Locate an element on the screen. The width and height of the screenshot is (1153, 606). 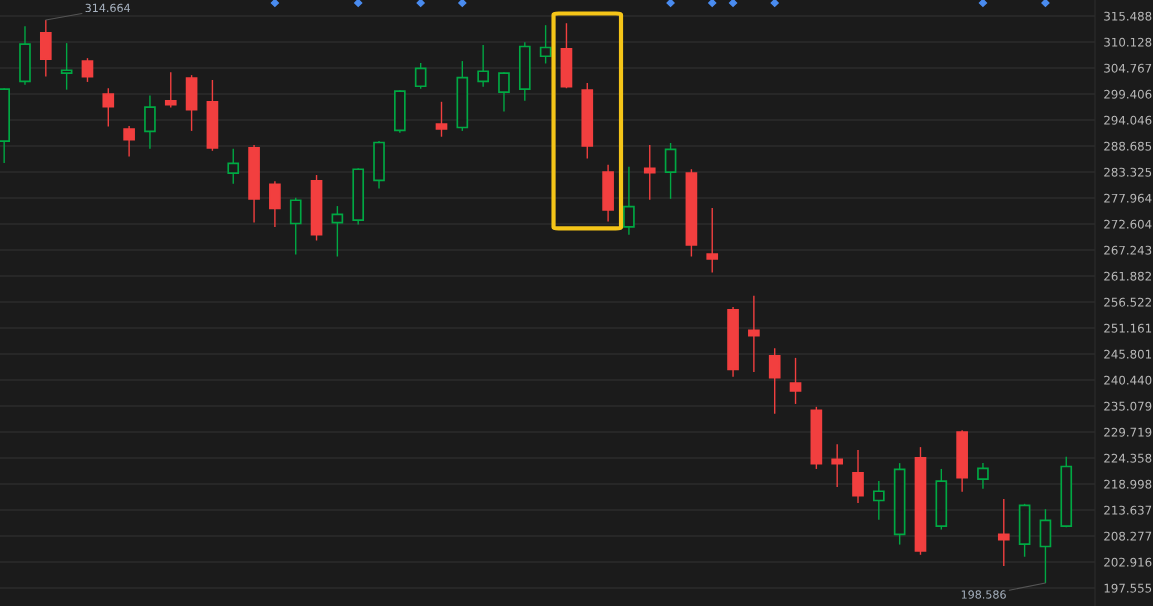
y-tick-label: 208.277 is located at coordinates (1128, 536).